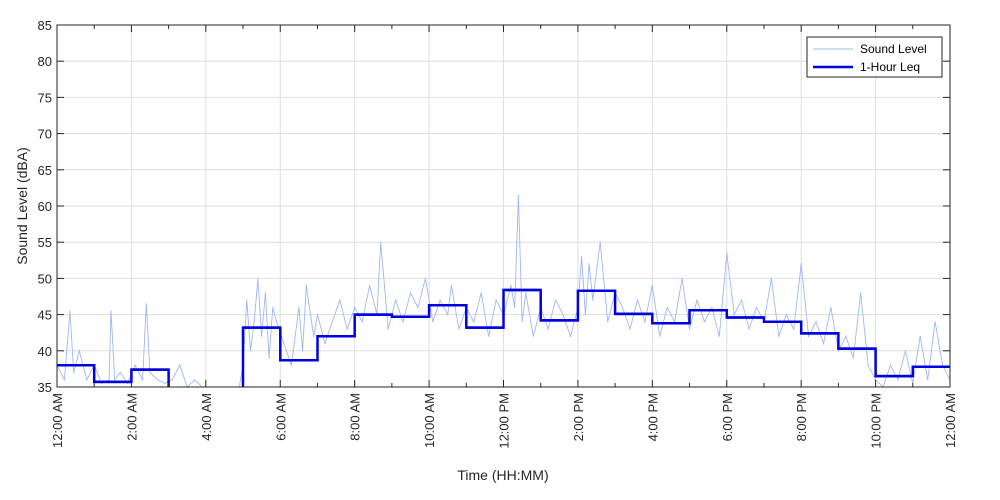 Image resolution: width=1000 pixels, height=500 pixels. What do you see at coordinates (45, 97) in the screenshot?
I see `y-tick-label: 75` at bounding box center [45, 97].